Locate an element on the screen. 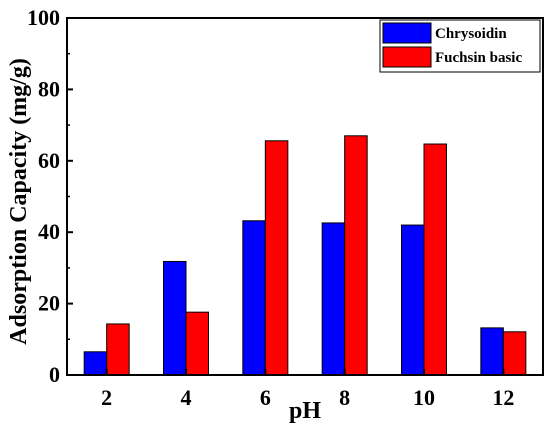  x-tick-label: 4 is located at coordinates (186, 397).